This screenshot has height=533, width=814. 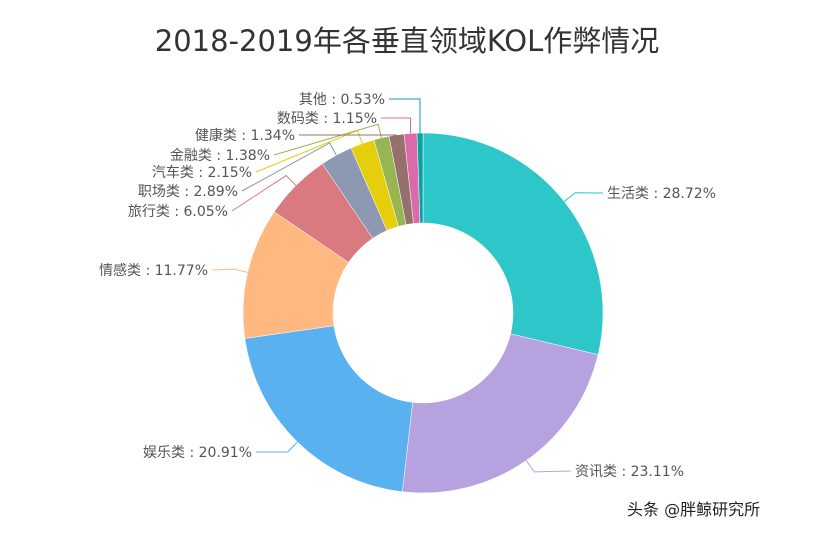 What do you see at coordinates (629, 472) in the screenshot?
I see `data-label: 资讯类 : 23.11%` at bounding box center [629, 472].